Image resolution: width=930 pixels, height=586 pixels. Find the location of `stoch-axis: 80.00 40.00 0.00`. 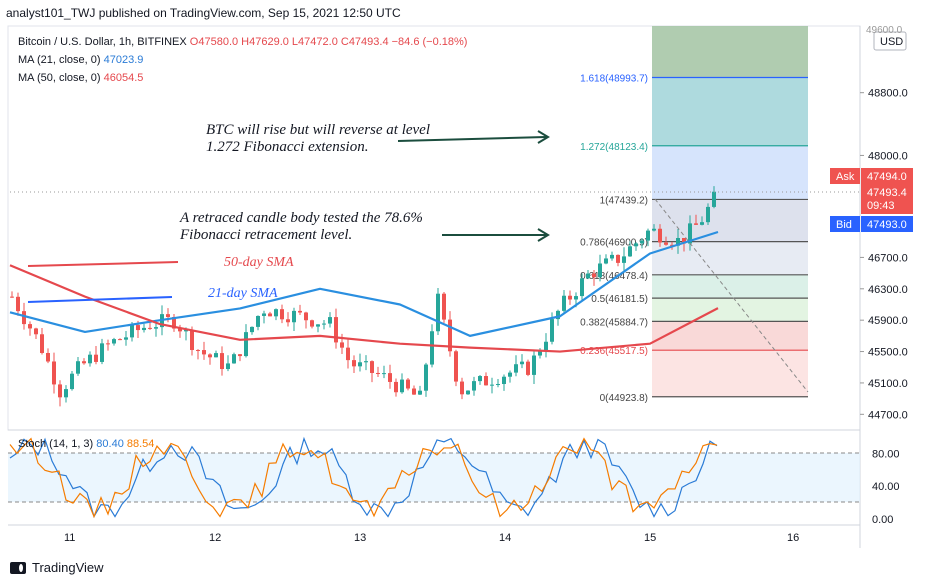

stoch-axis: 80.00 40.00 0.00 is located at coordinates (886, 487).